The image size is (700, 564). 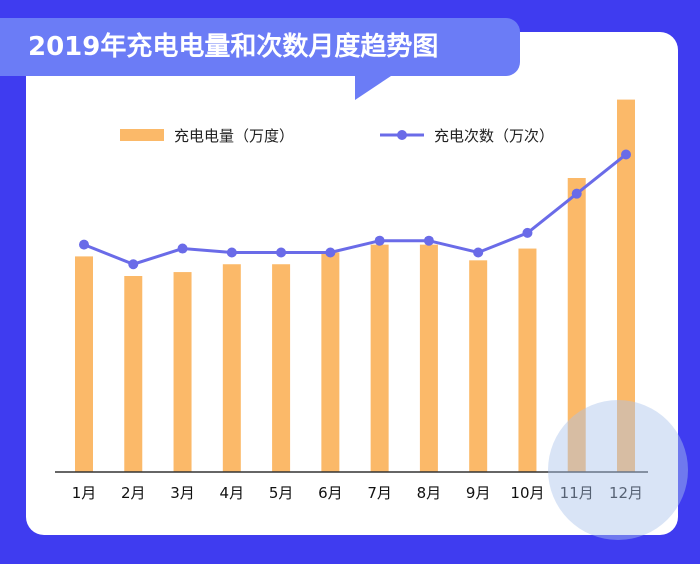 What do you see at coordinates (84, 493) in the screenshot?
I see `x-tick-label: 1月` at bounding box center [84, 493].